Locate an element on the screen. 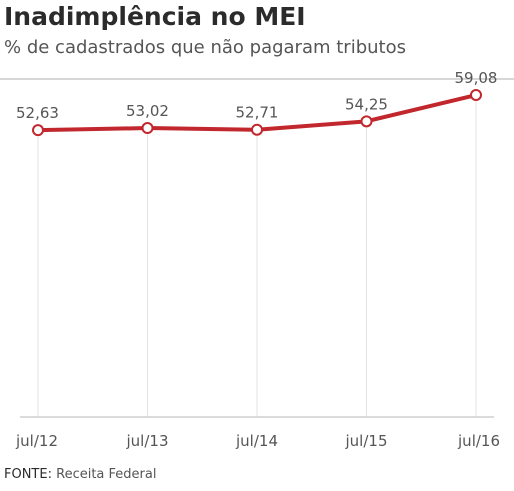 This screenshot has height=491, width=514. data-label-jul/14: 52,71 is located at coordinates (257, 113).